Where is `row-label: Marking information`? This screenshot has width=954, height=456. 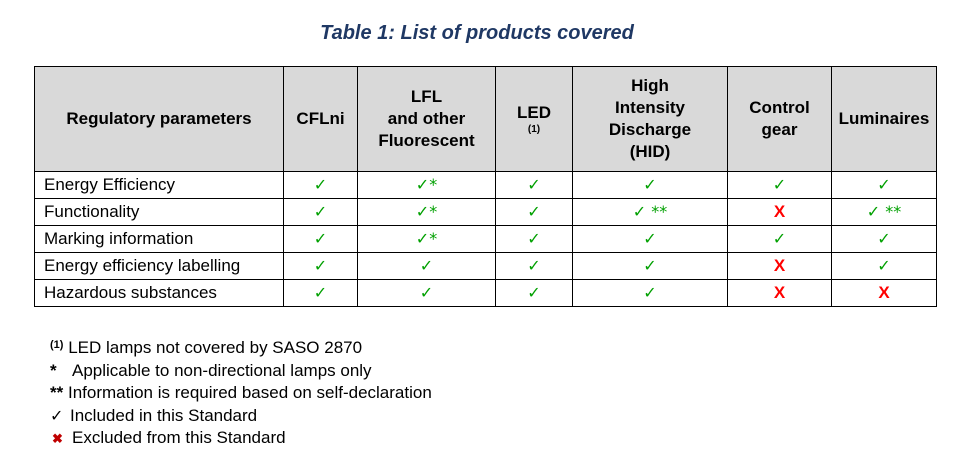 row-label: Marking information is located at coordinates (159, 239).